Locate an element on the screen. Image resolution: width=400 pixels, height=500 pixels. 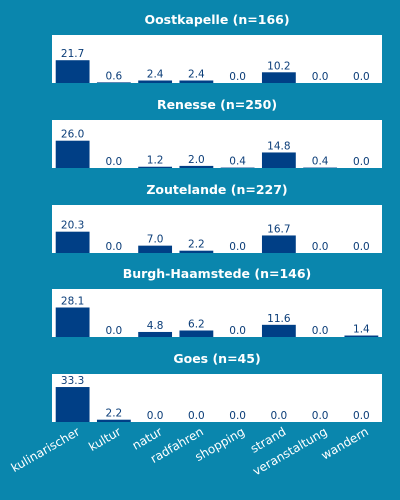
x-tick-label: kultur is located at coordinates (104, 439).